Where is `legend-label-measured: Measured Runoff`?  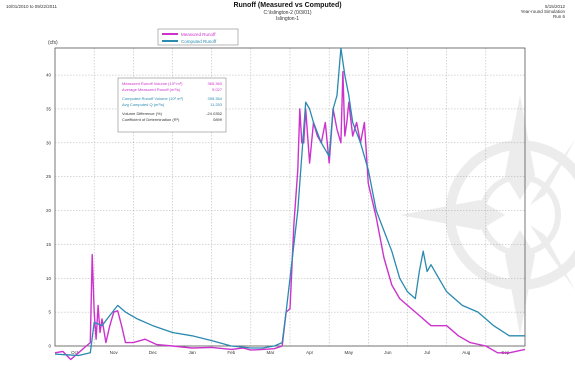 legend-label-measured: Measured Runoff is located at coordinates (198, 34).